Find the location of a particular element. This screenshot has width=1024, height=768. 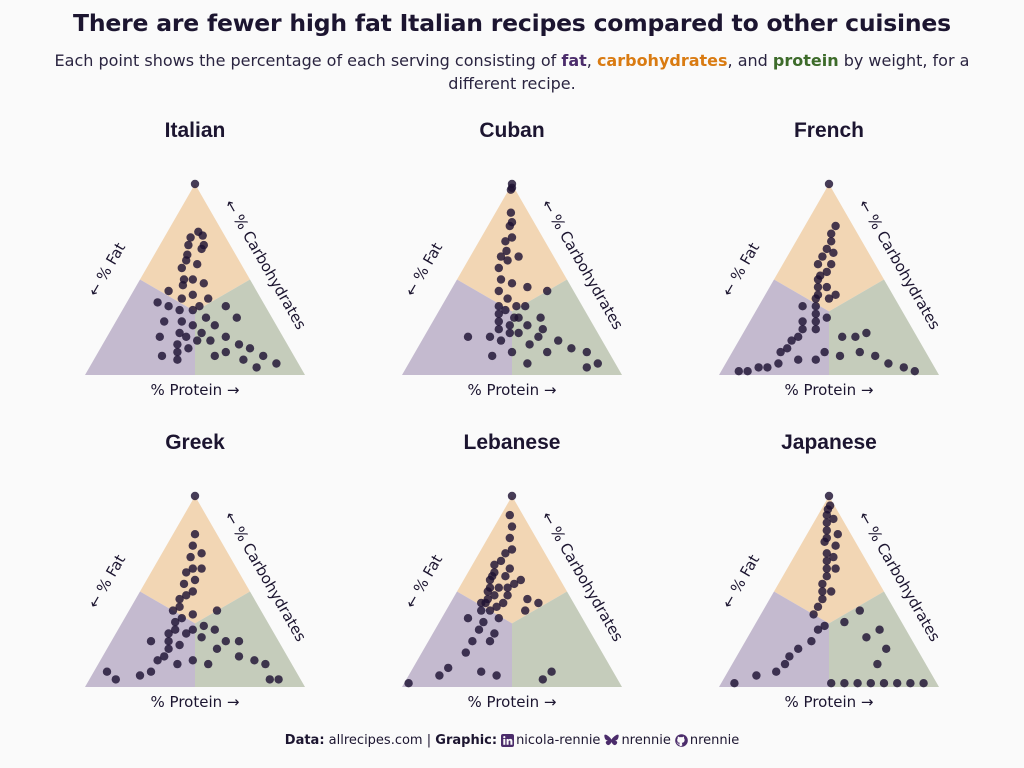

panel-title: French is located at coordinates (829, 130).